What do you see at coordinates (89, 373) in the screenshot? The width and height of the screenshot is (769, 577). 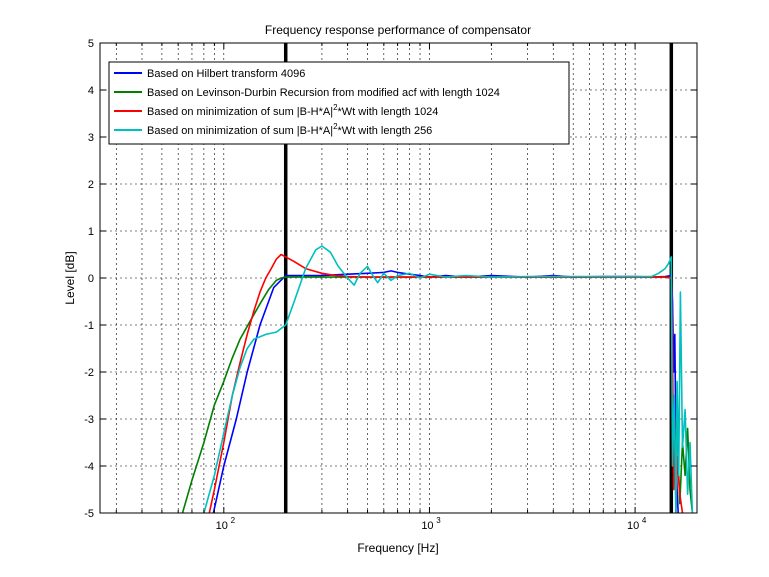 I see `y-tick-label: -2` at bounding box center [89, 373].